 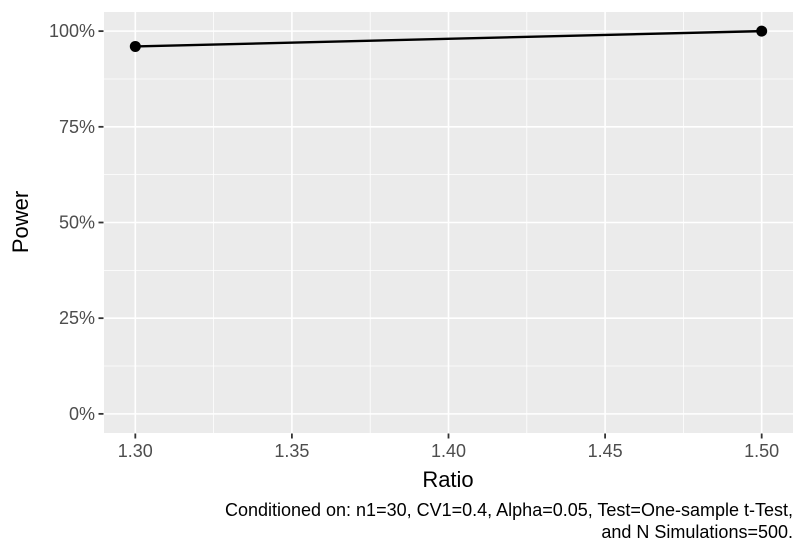 I want to click on y-tick-label: 50%, so click(x=77, y=223).